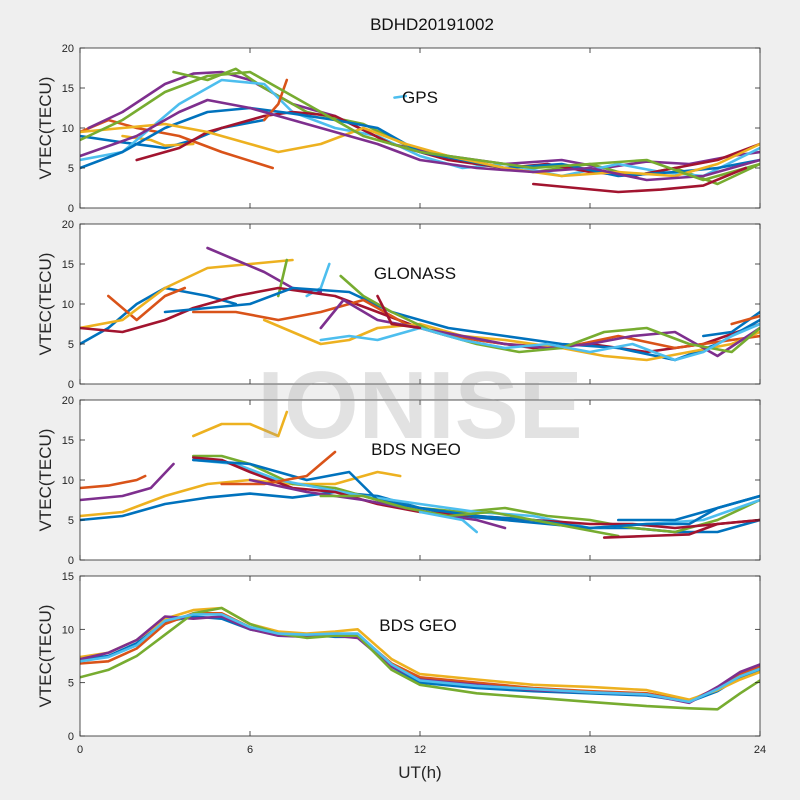  I want to click on x-tick-label: 0, so click(80, 750).